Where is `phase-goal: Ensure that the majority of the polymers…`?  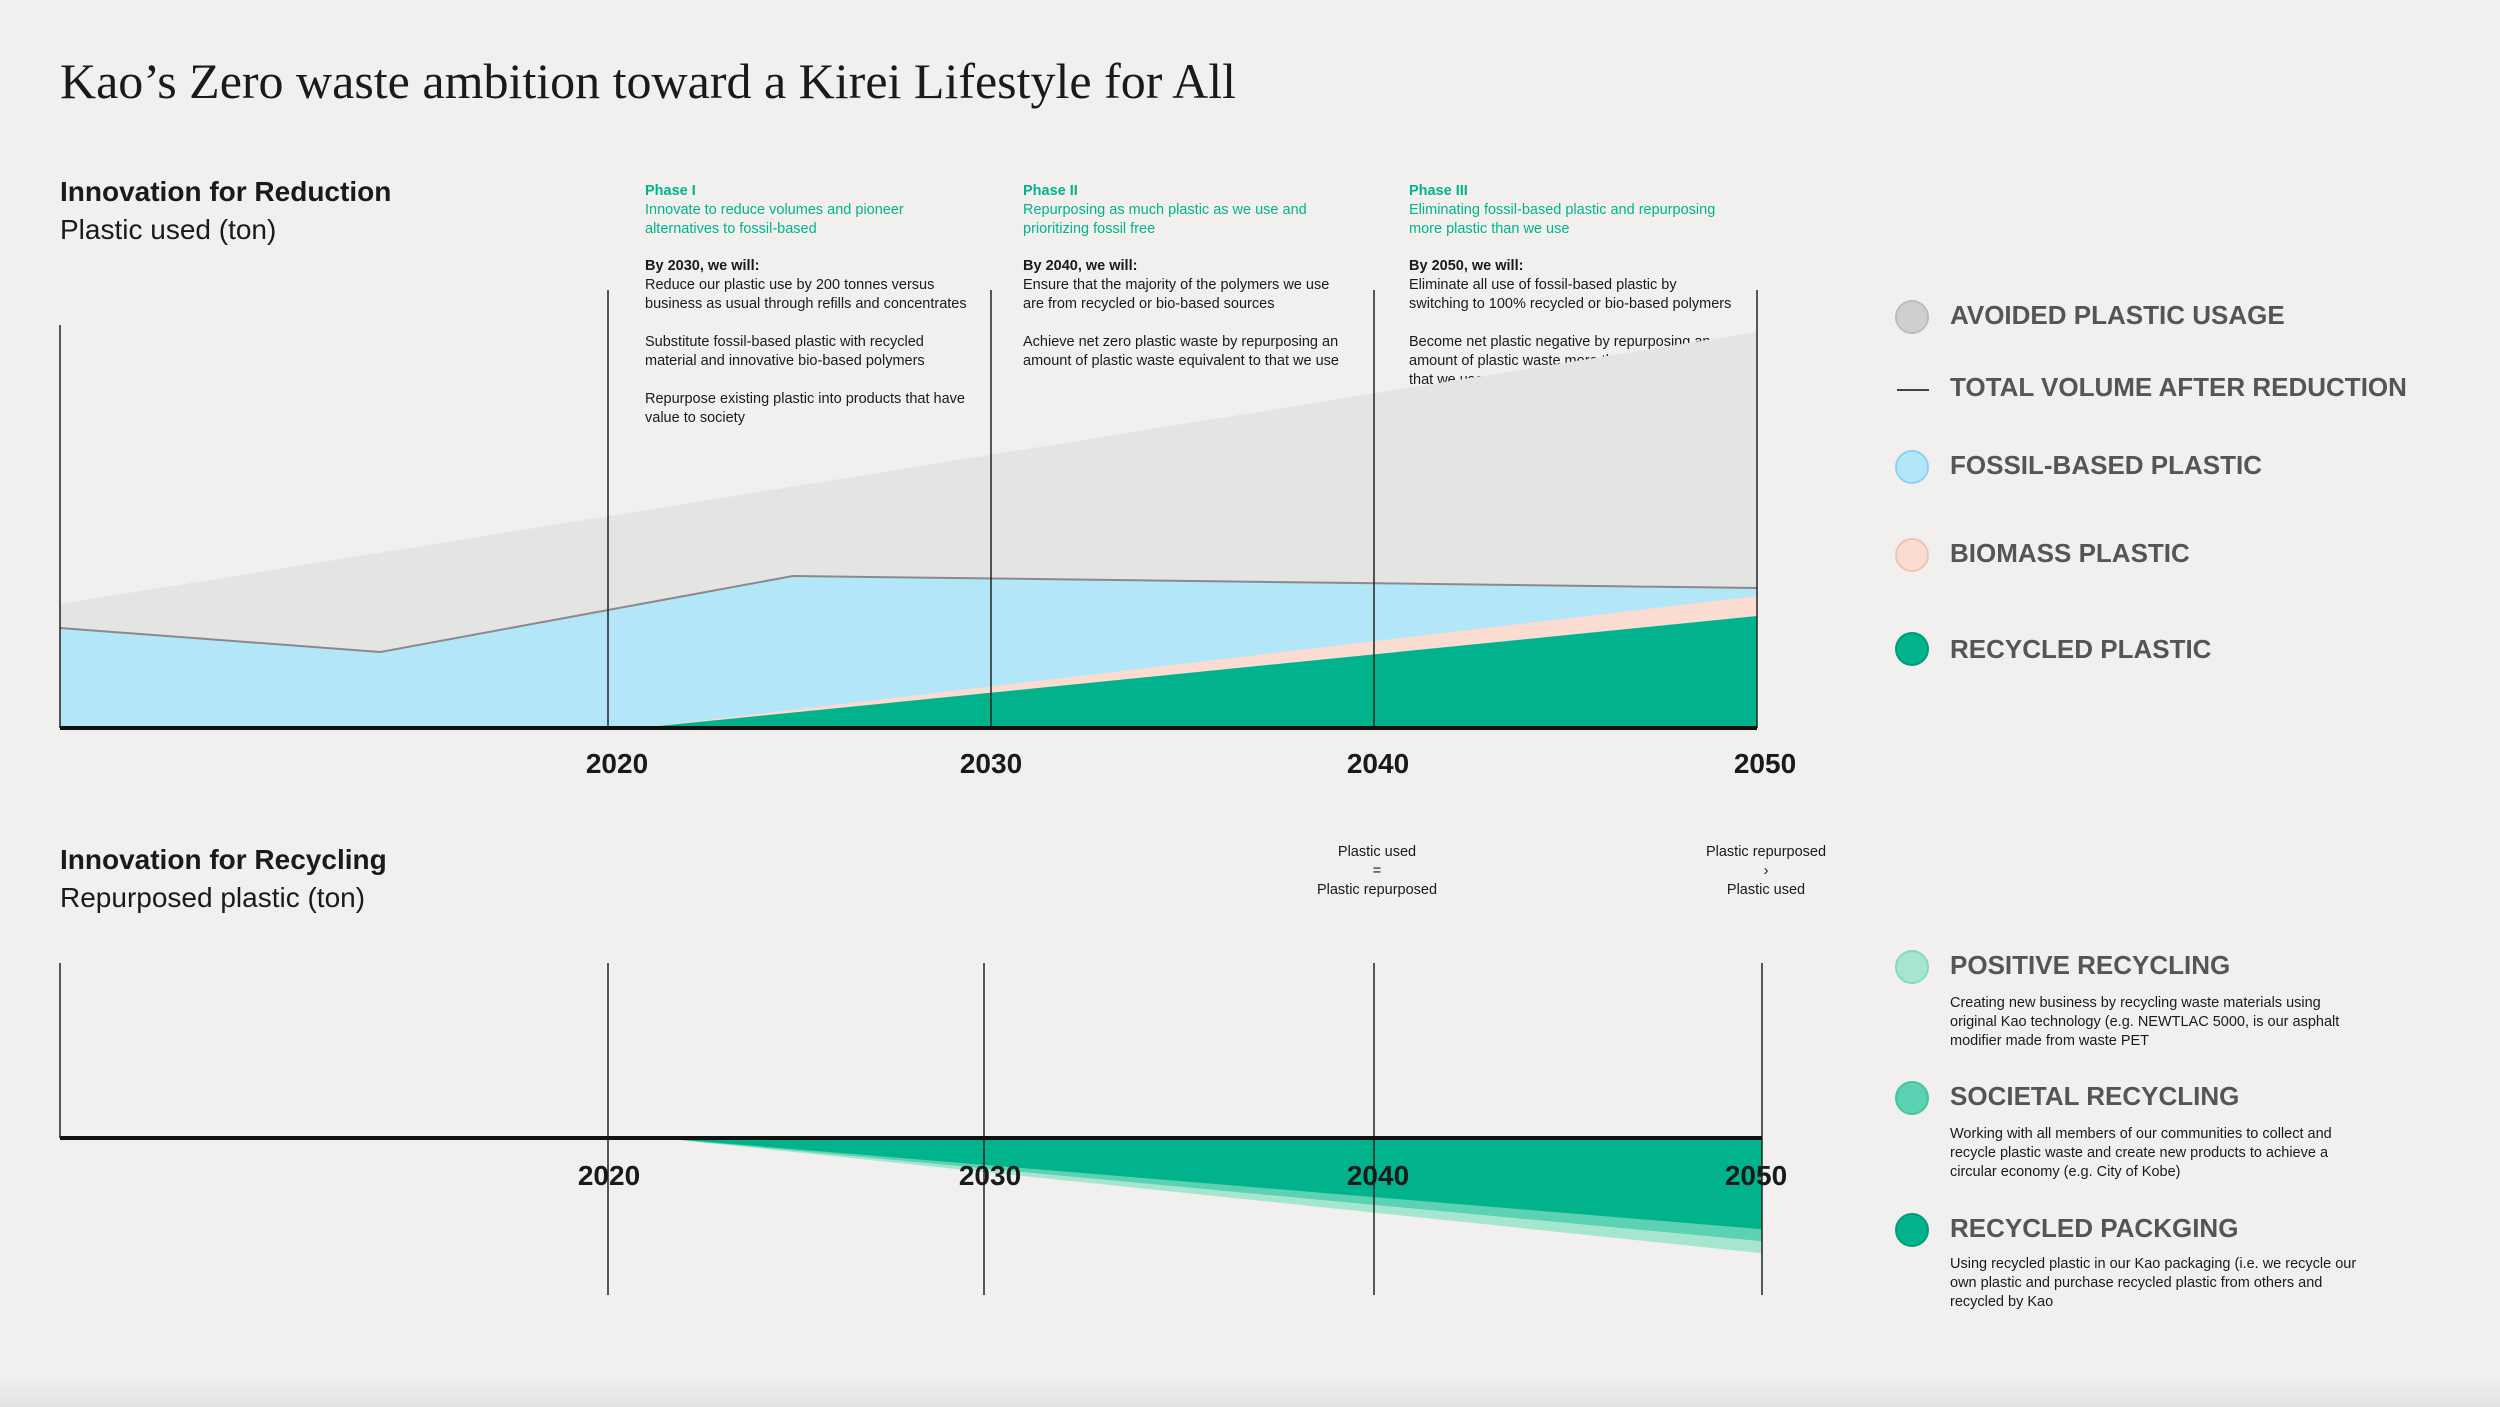
phase-goal: Ensure that the majority of the polymers… is located at coordinates (1176, 294).